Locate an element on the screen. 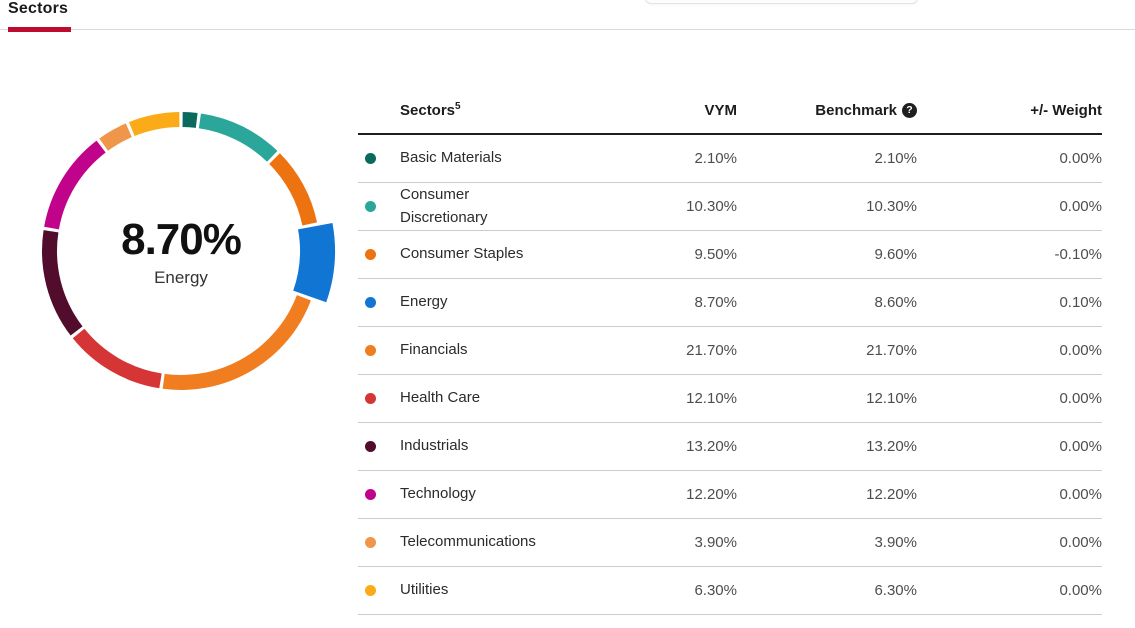  donut-svg is located at coordinates (181, 251).